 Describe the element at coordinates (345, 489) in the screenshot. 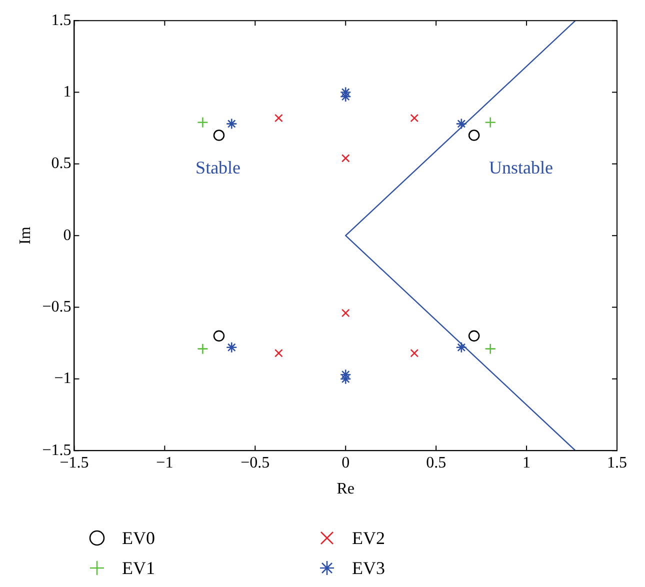

I see `x-axis-title: Re` at that location.